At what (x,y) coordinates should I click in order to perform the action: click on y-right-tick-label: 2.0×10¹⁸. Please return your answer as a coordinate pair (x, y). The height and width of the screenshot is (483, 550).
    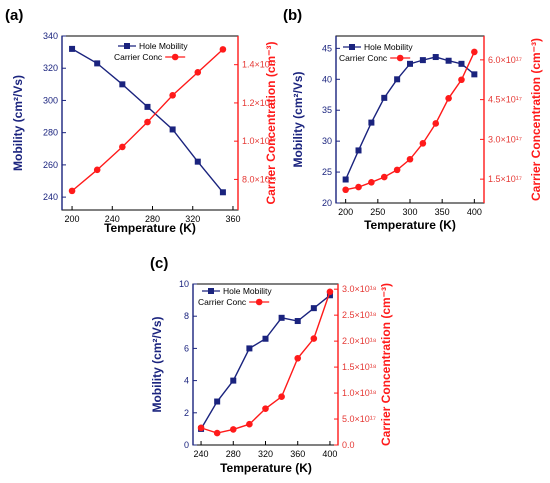
    Looking at the image, I should click on (359, 341).